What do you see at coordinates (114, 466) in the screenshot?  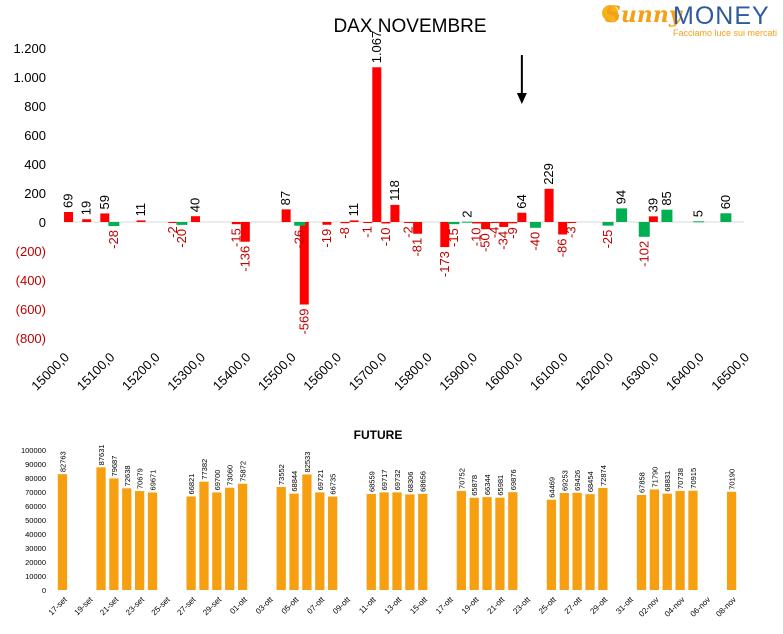 I see `future-data-label: 79687` at bounding box center [114, 466].